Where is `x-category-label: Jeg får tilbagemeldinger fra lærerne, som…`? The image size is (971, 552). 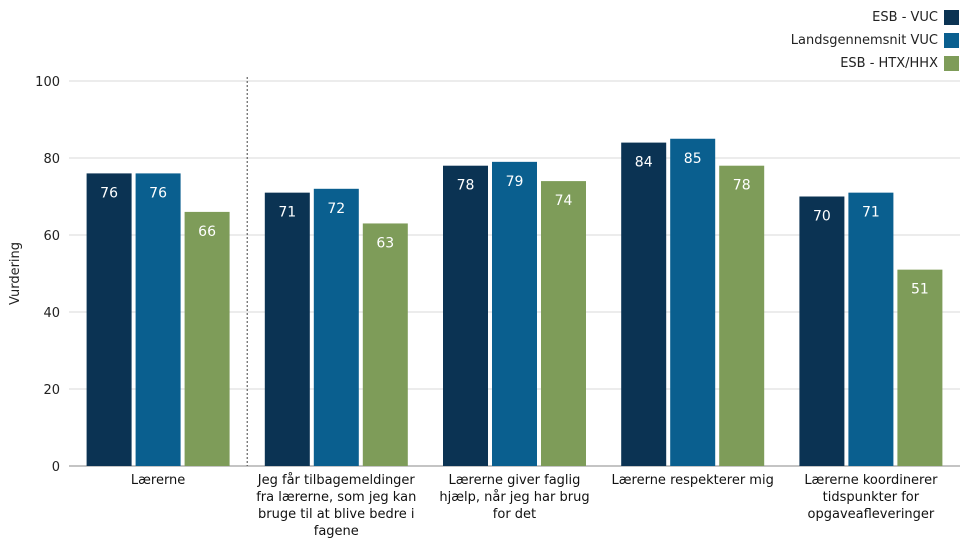 x-category-label: Jeg får tilbagemeldinger fra lærerne, som… is located at coordinates (336, 506).